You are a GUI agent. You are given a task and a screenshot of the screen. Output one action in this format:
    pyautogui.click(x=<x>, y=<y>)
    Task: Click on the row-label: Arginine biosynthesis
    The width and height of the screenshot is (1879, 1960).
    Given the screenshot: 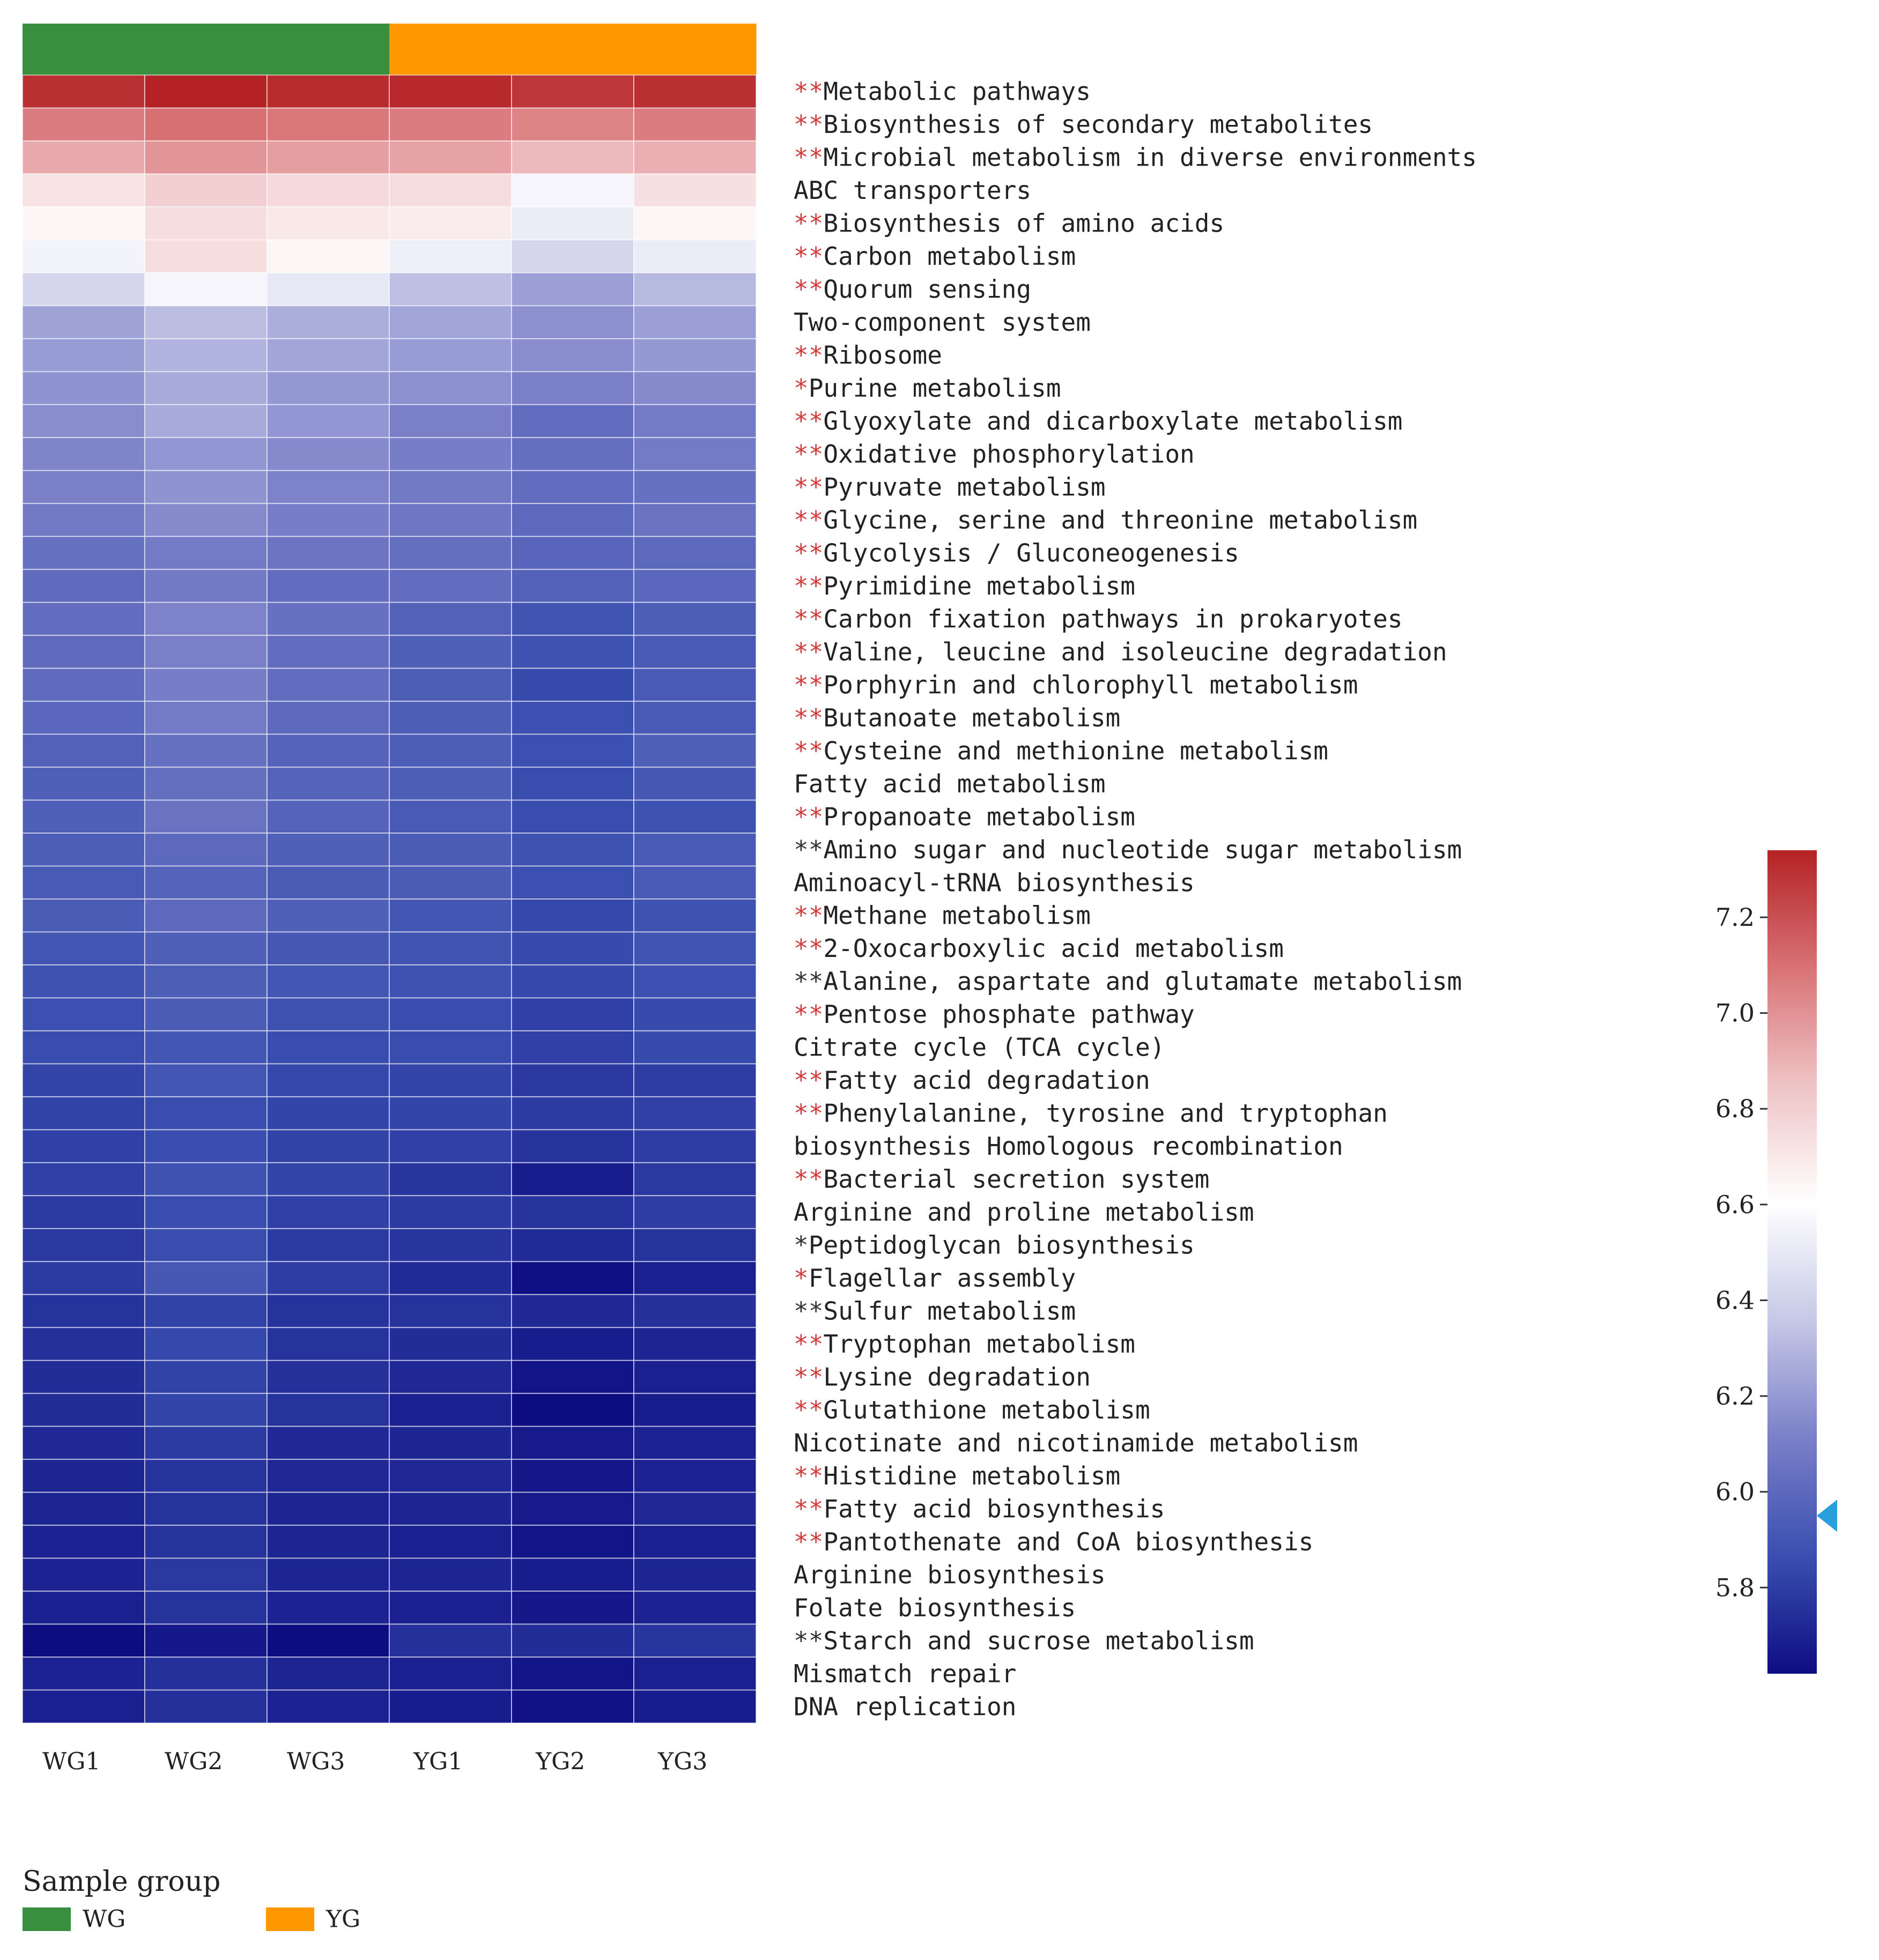 What is the action you would take?
    pyautogui.click(x=950, y=1574)
    